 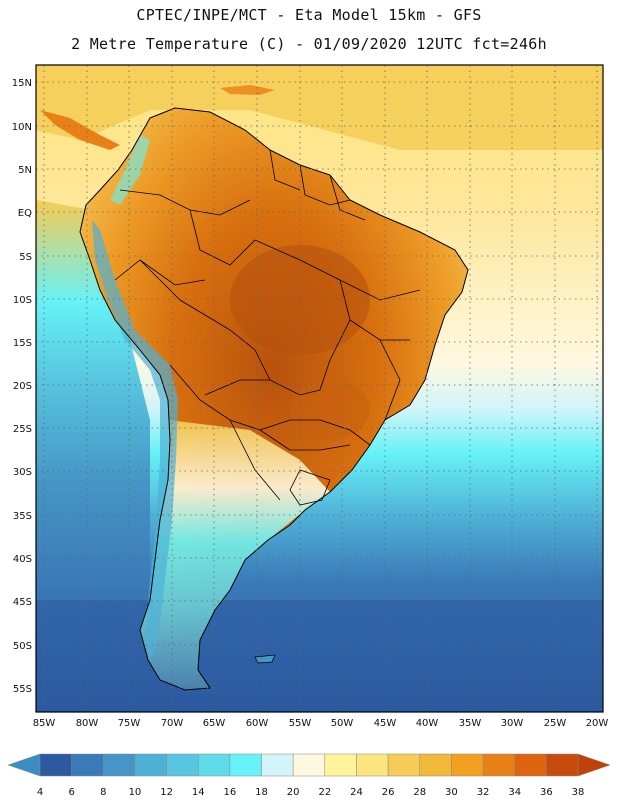 What do you see at coordinates (342, 723) in the screenshot?
I see `lon-label: 50W` at bounding box center [342, 723].